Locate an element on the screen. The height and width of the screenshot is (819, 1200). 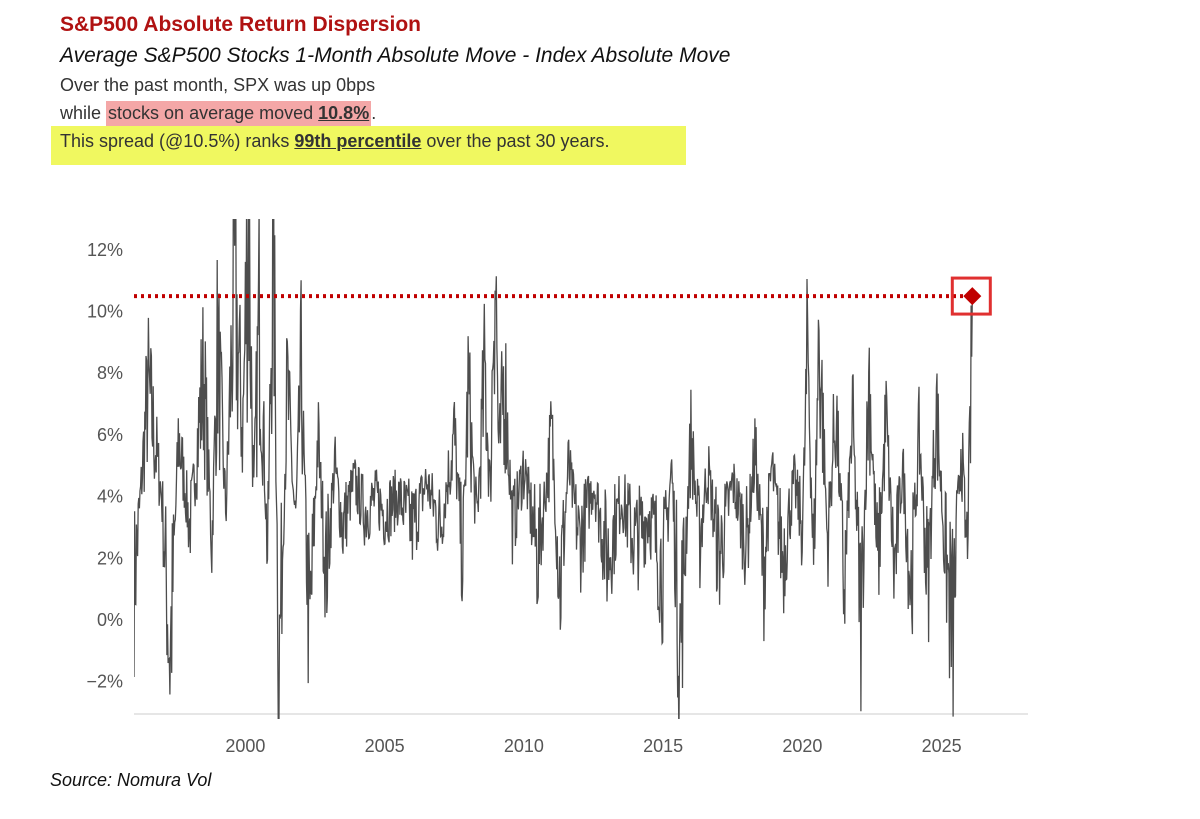
x-tick-label: 2015 is located at coordinates (663, 746).